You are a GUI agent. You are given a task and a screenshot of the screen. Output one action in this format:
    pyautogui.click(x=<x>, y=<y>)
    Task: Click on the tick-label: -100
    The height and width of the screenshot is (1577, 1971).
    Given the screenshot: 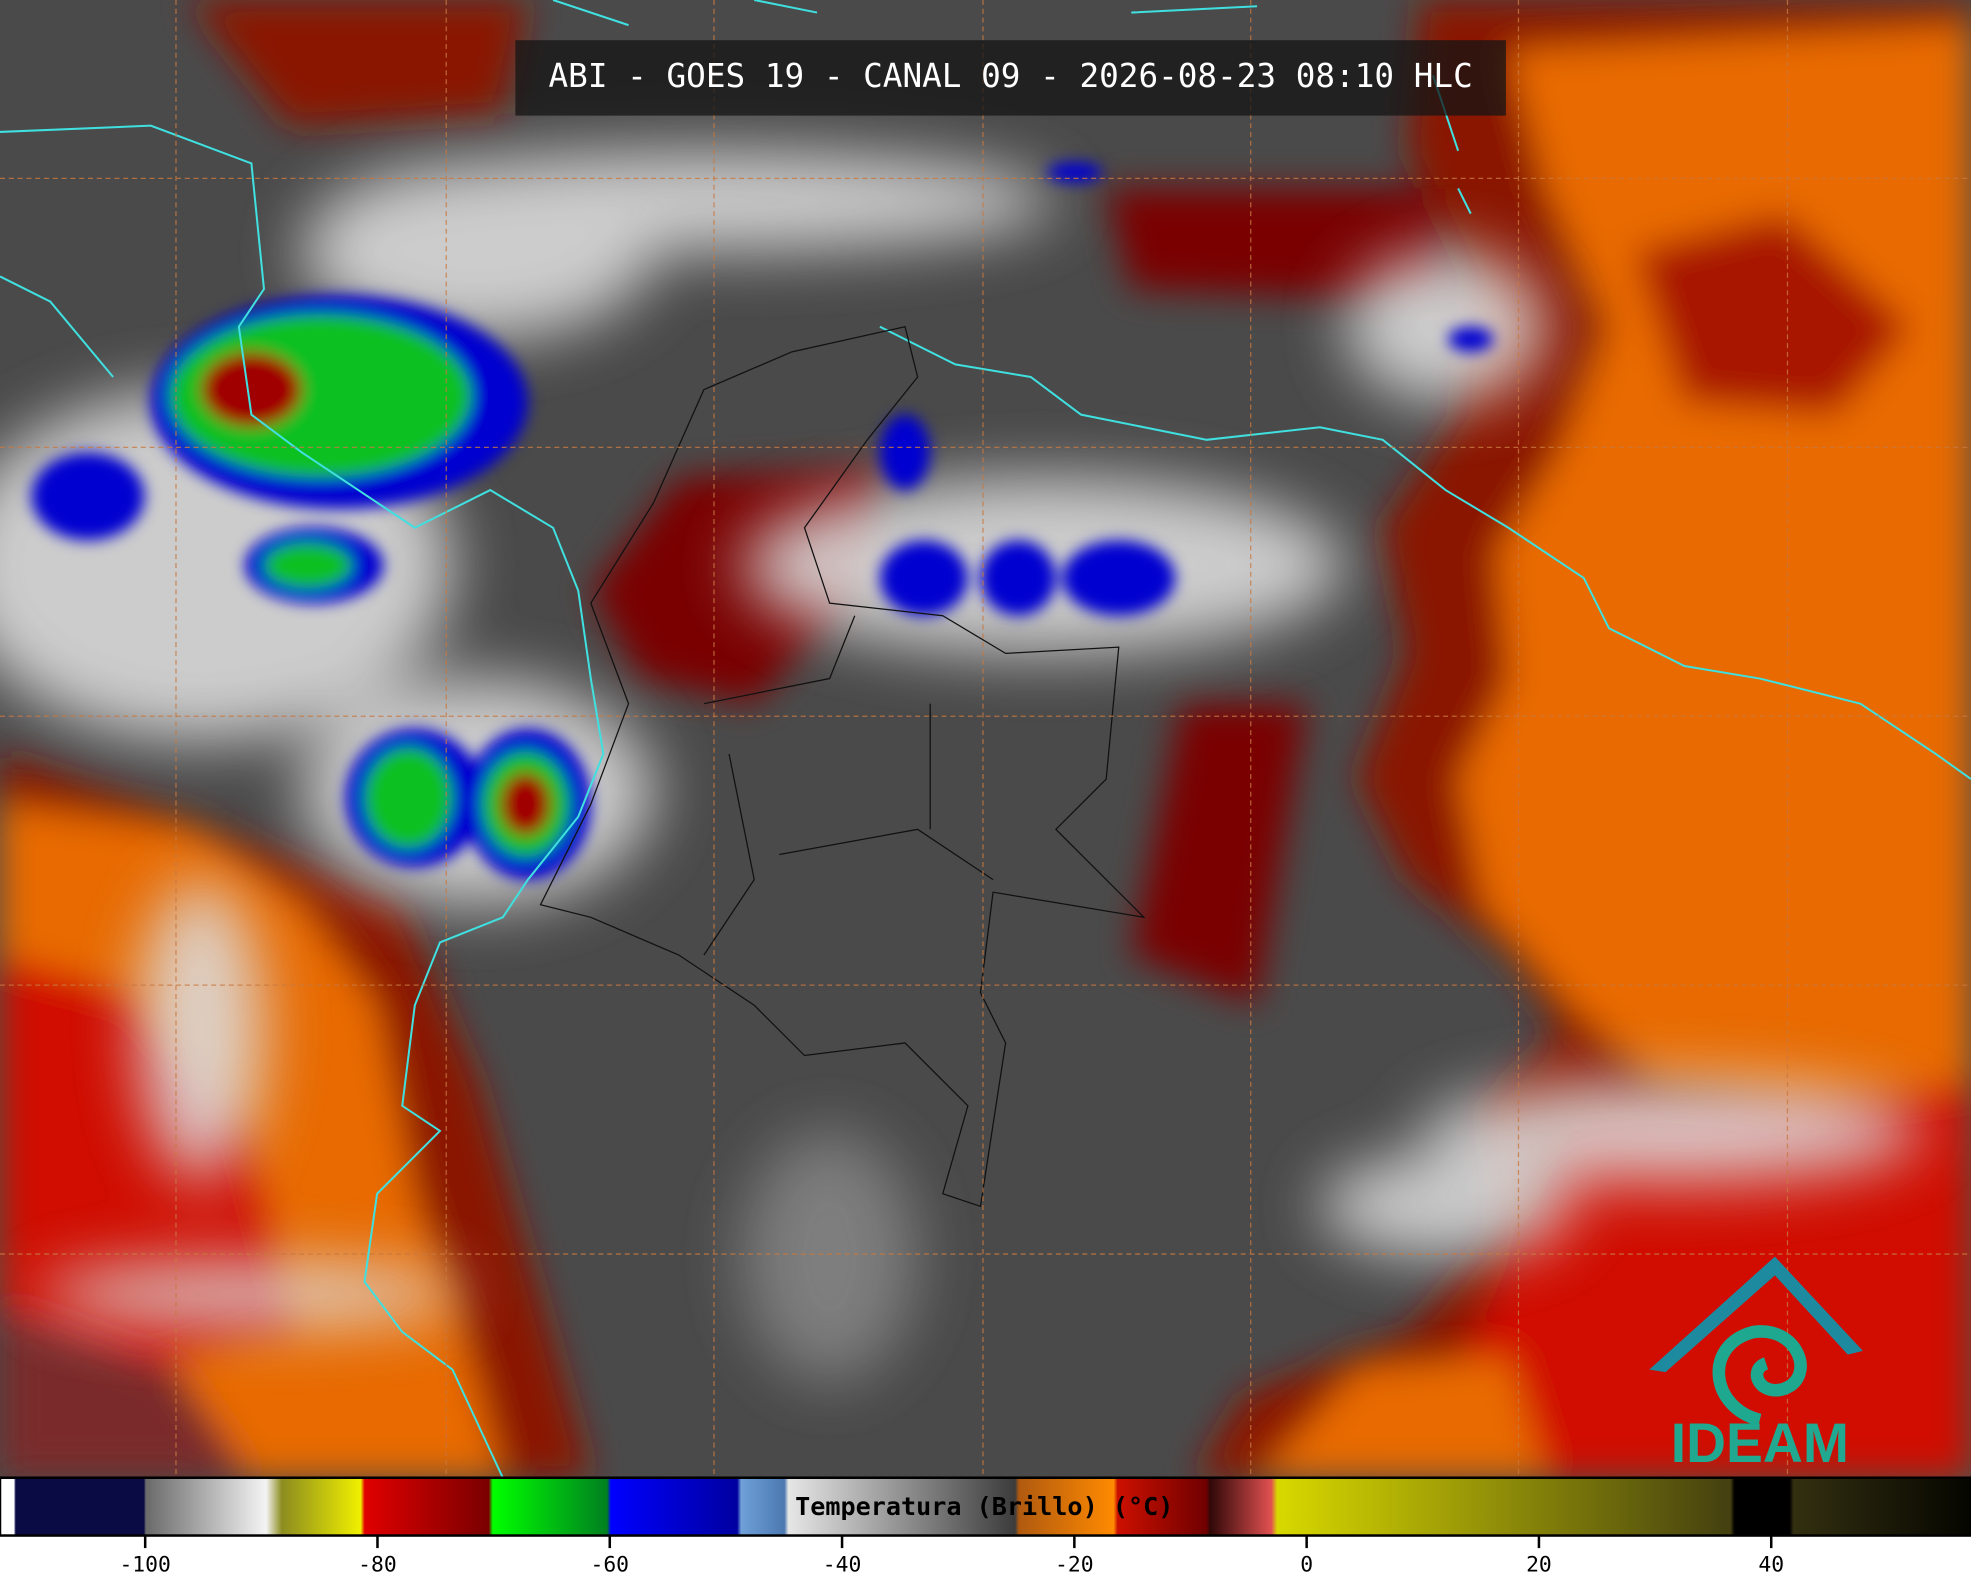 What is the action you would take?
    pyautogui.click(x=144, y=1565)
    